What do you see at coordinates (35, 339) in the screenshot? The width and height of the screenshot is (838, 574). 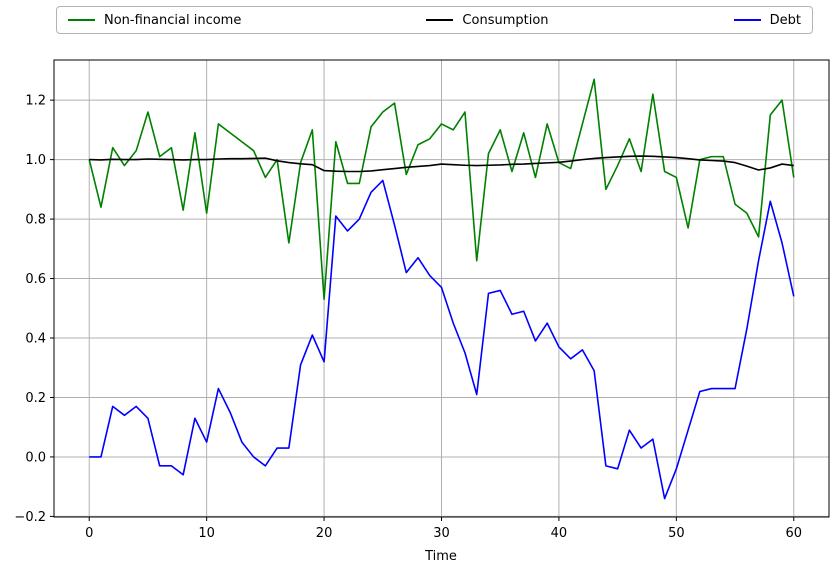 I see `y-tick-label: 0.4` at bounding box center [35, 339].